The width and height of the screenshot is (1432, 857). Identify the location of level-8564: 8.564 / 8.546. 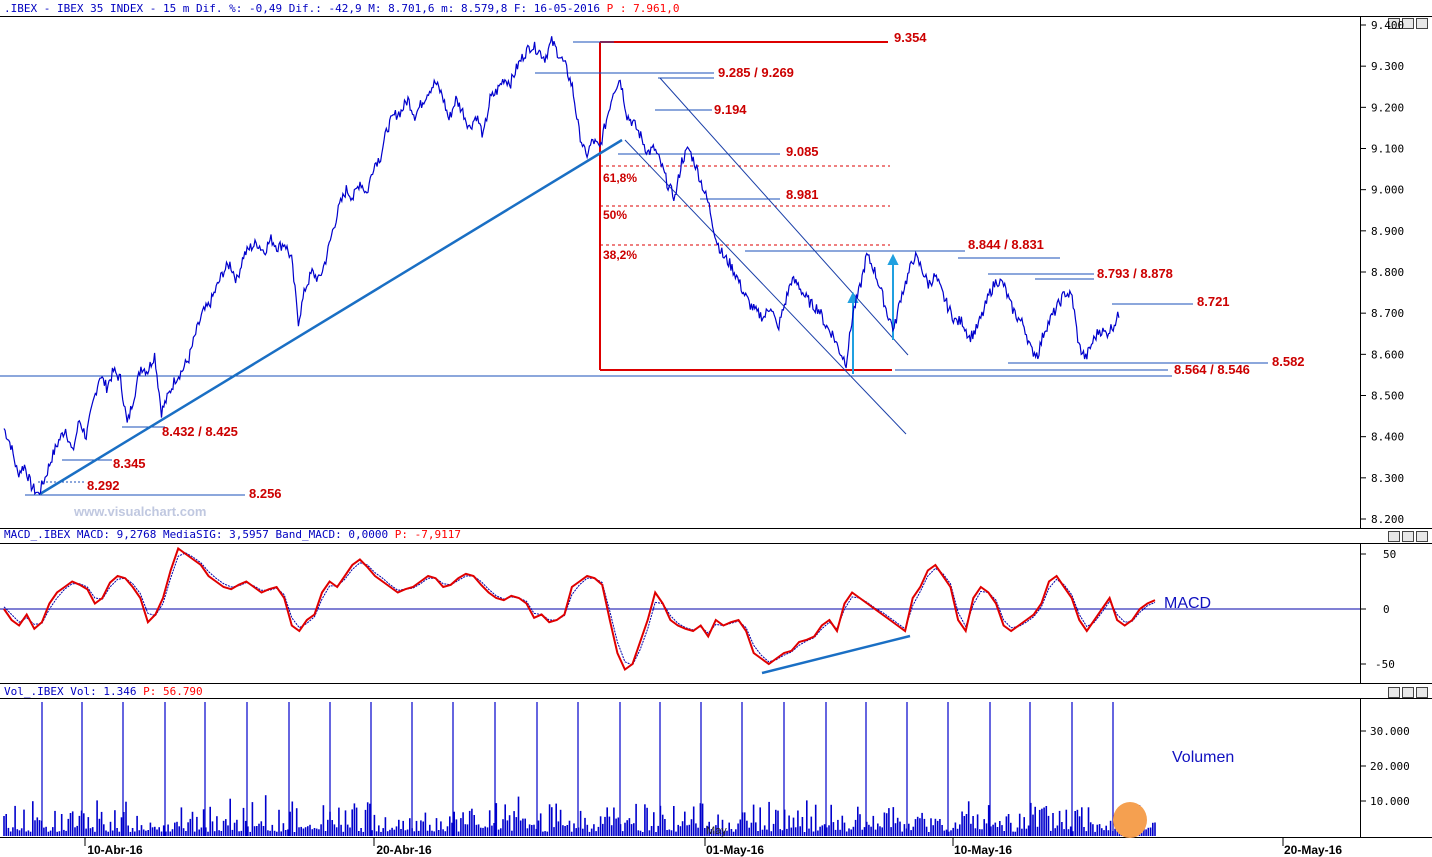
(1212, 369).